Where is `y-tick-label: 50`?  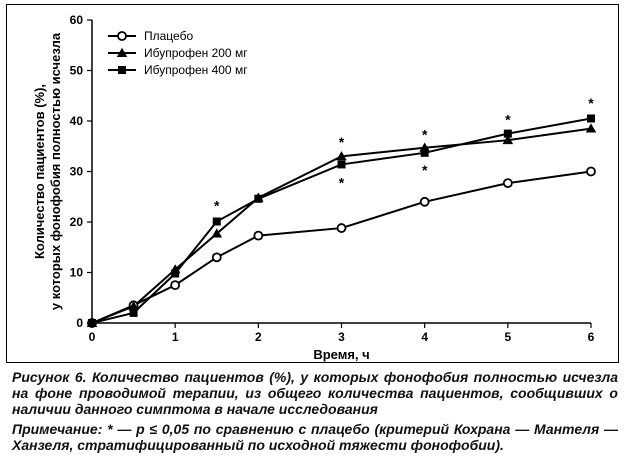
y-tick-label: 50 is located at coordinates (77, 71).